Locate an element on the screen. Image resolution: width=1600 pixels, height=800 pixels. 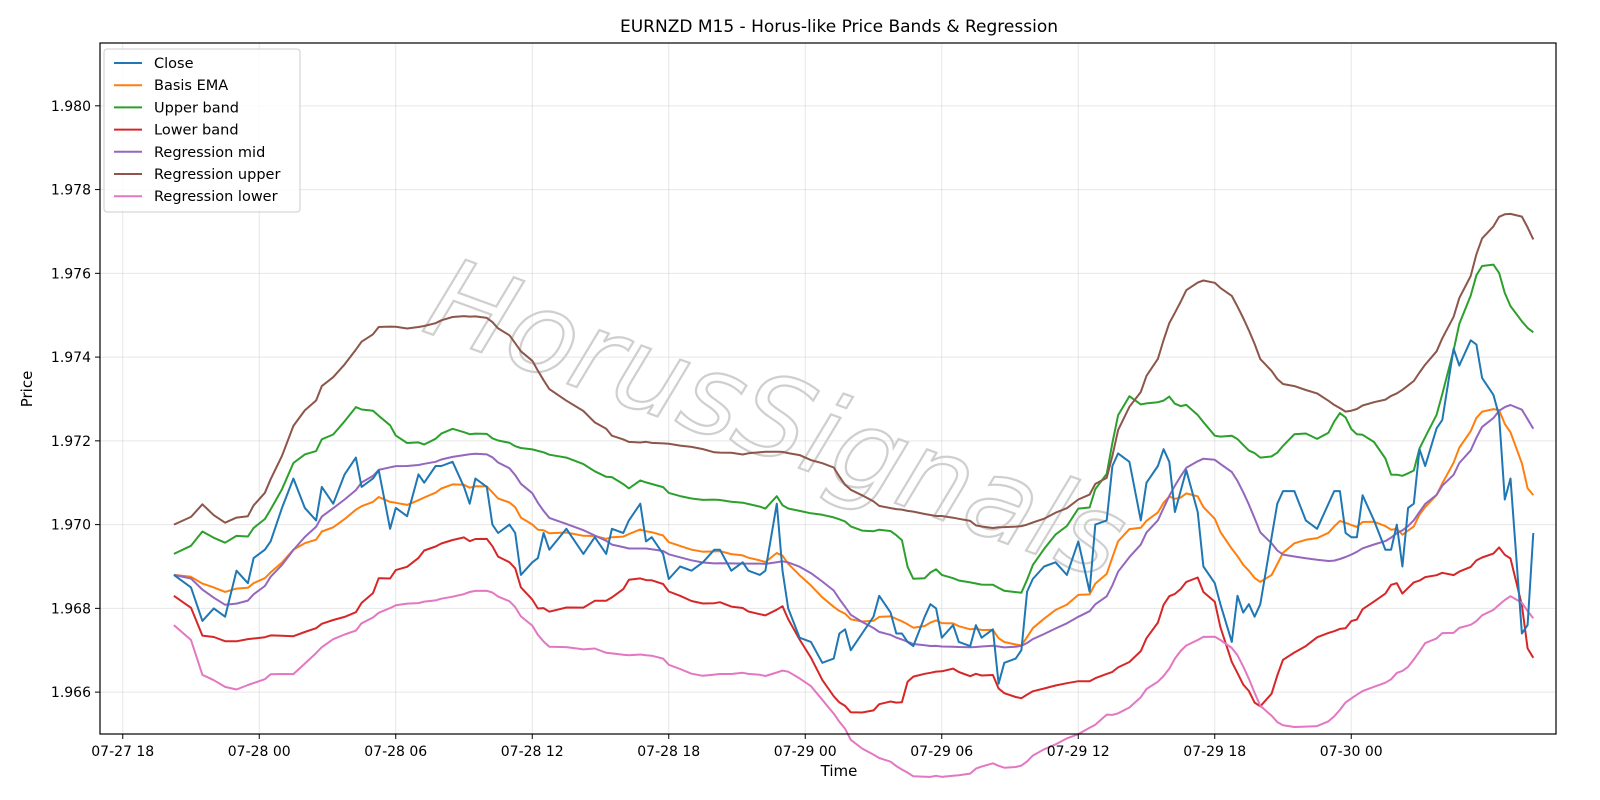
legend-box is located at coordinates (202, 130).